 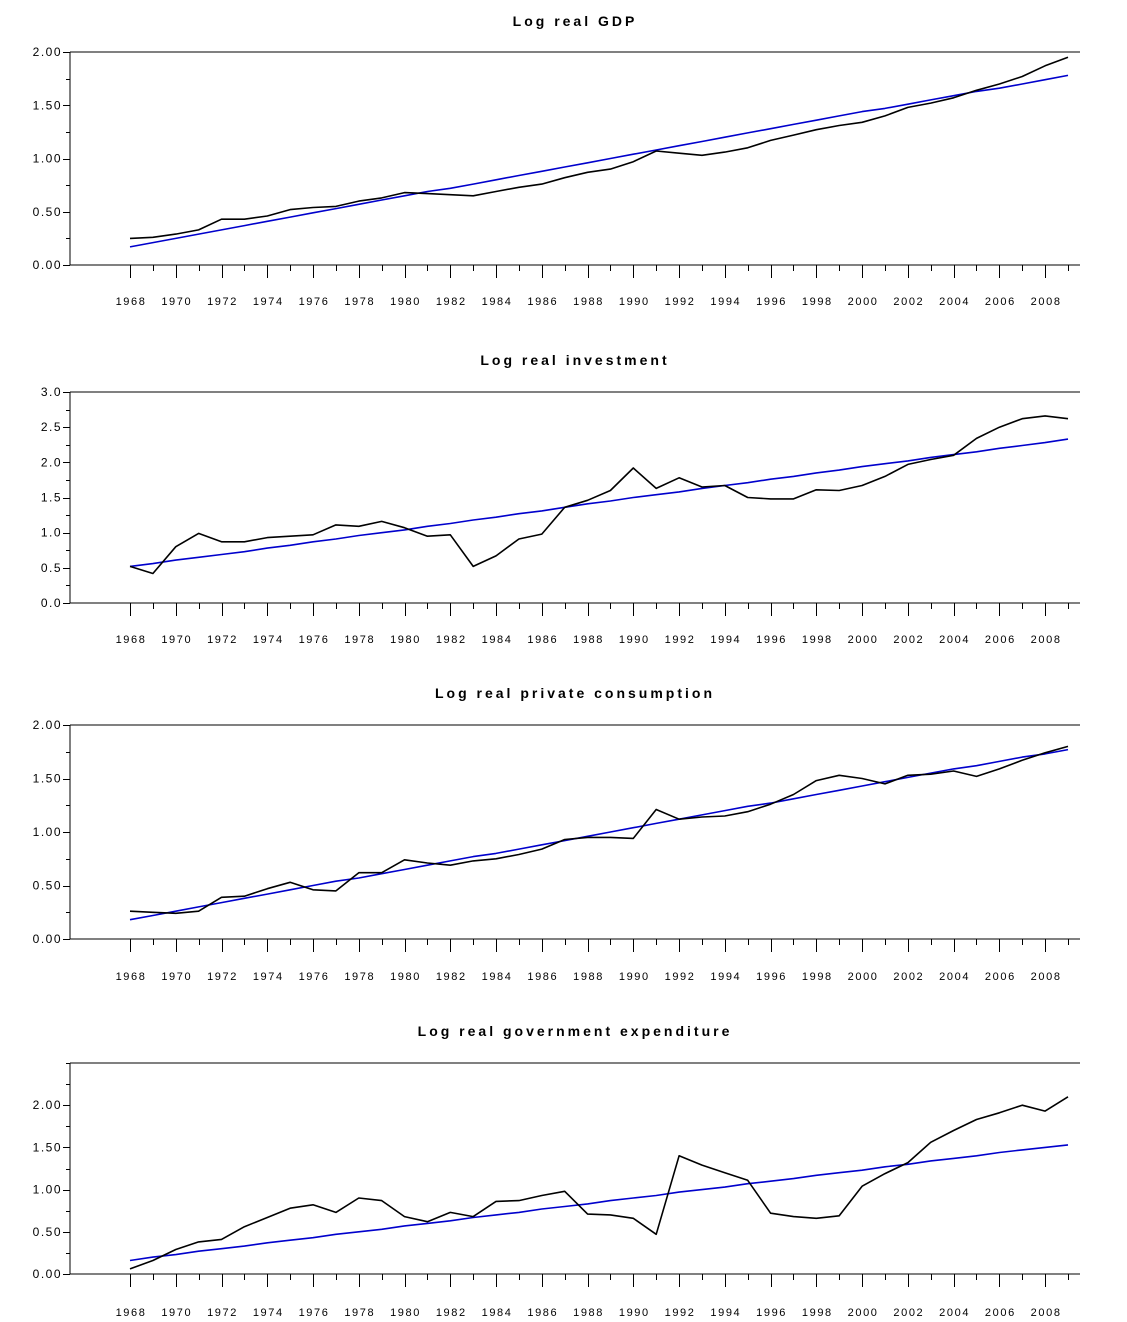 I want to click on chart-title: Log real investment, so click(x=574, y=360).